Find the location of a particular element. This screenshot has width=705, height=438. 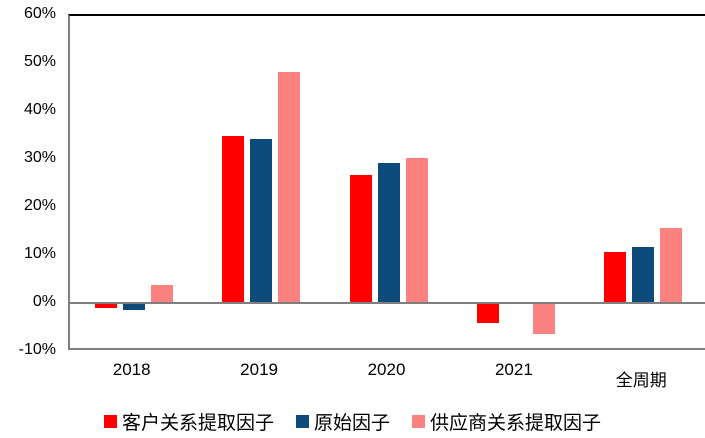

legend-item: 供应商关系提取因子 is located at coordinates (506, 421).